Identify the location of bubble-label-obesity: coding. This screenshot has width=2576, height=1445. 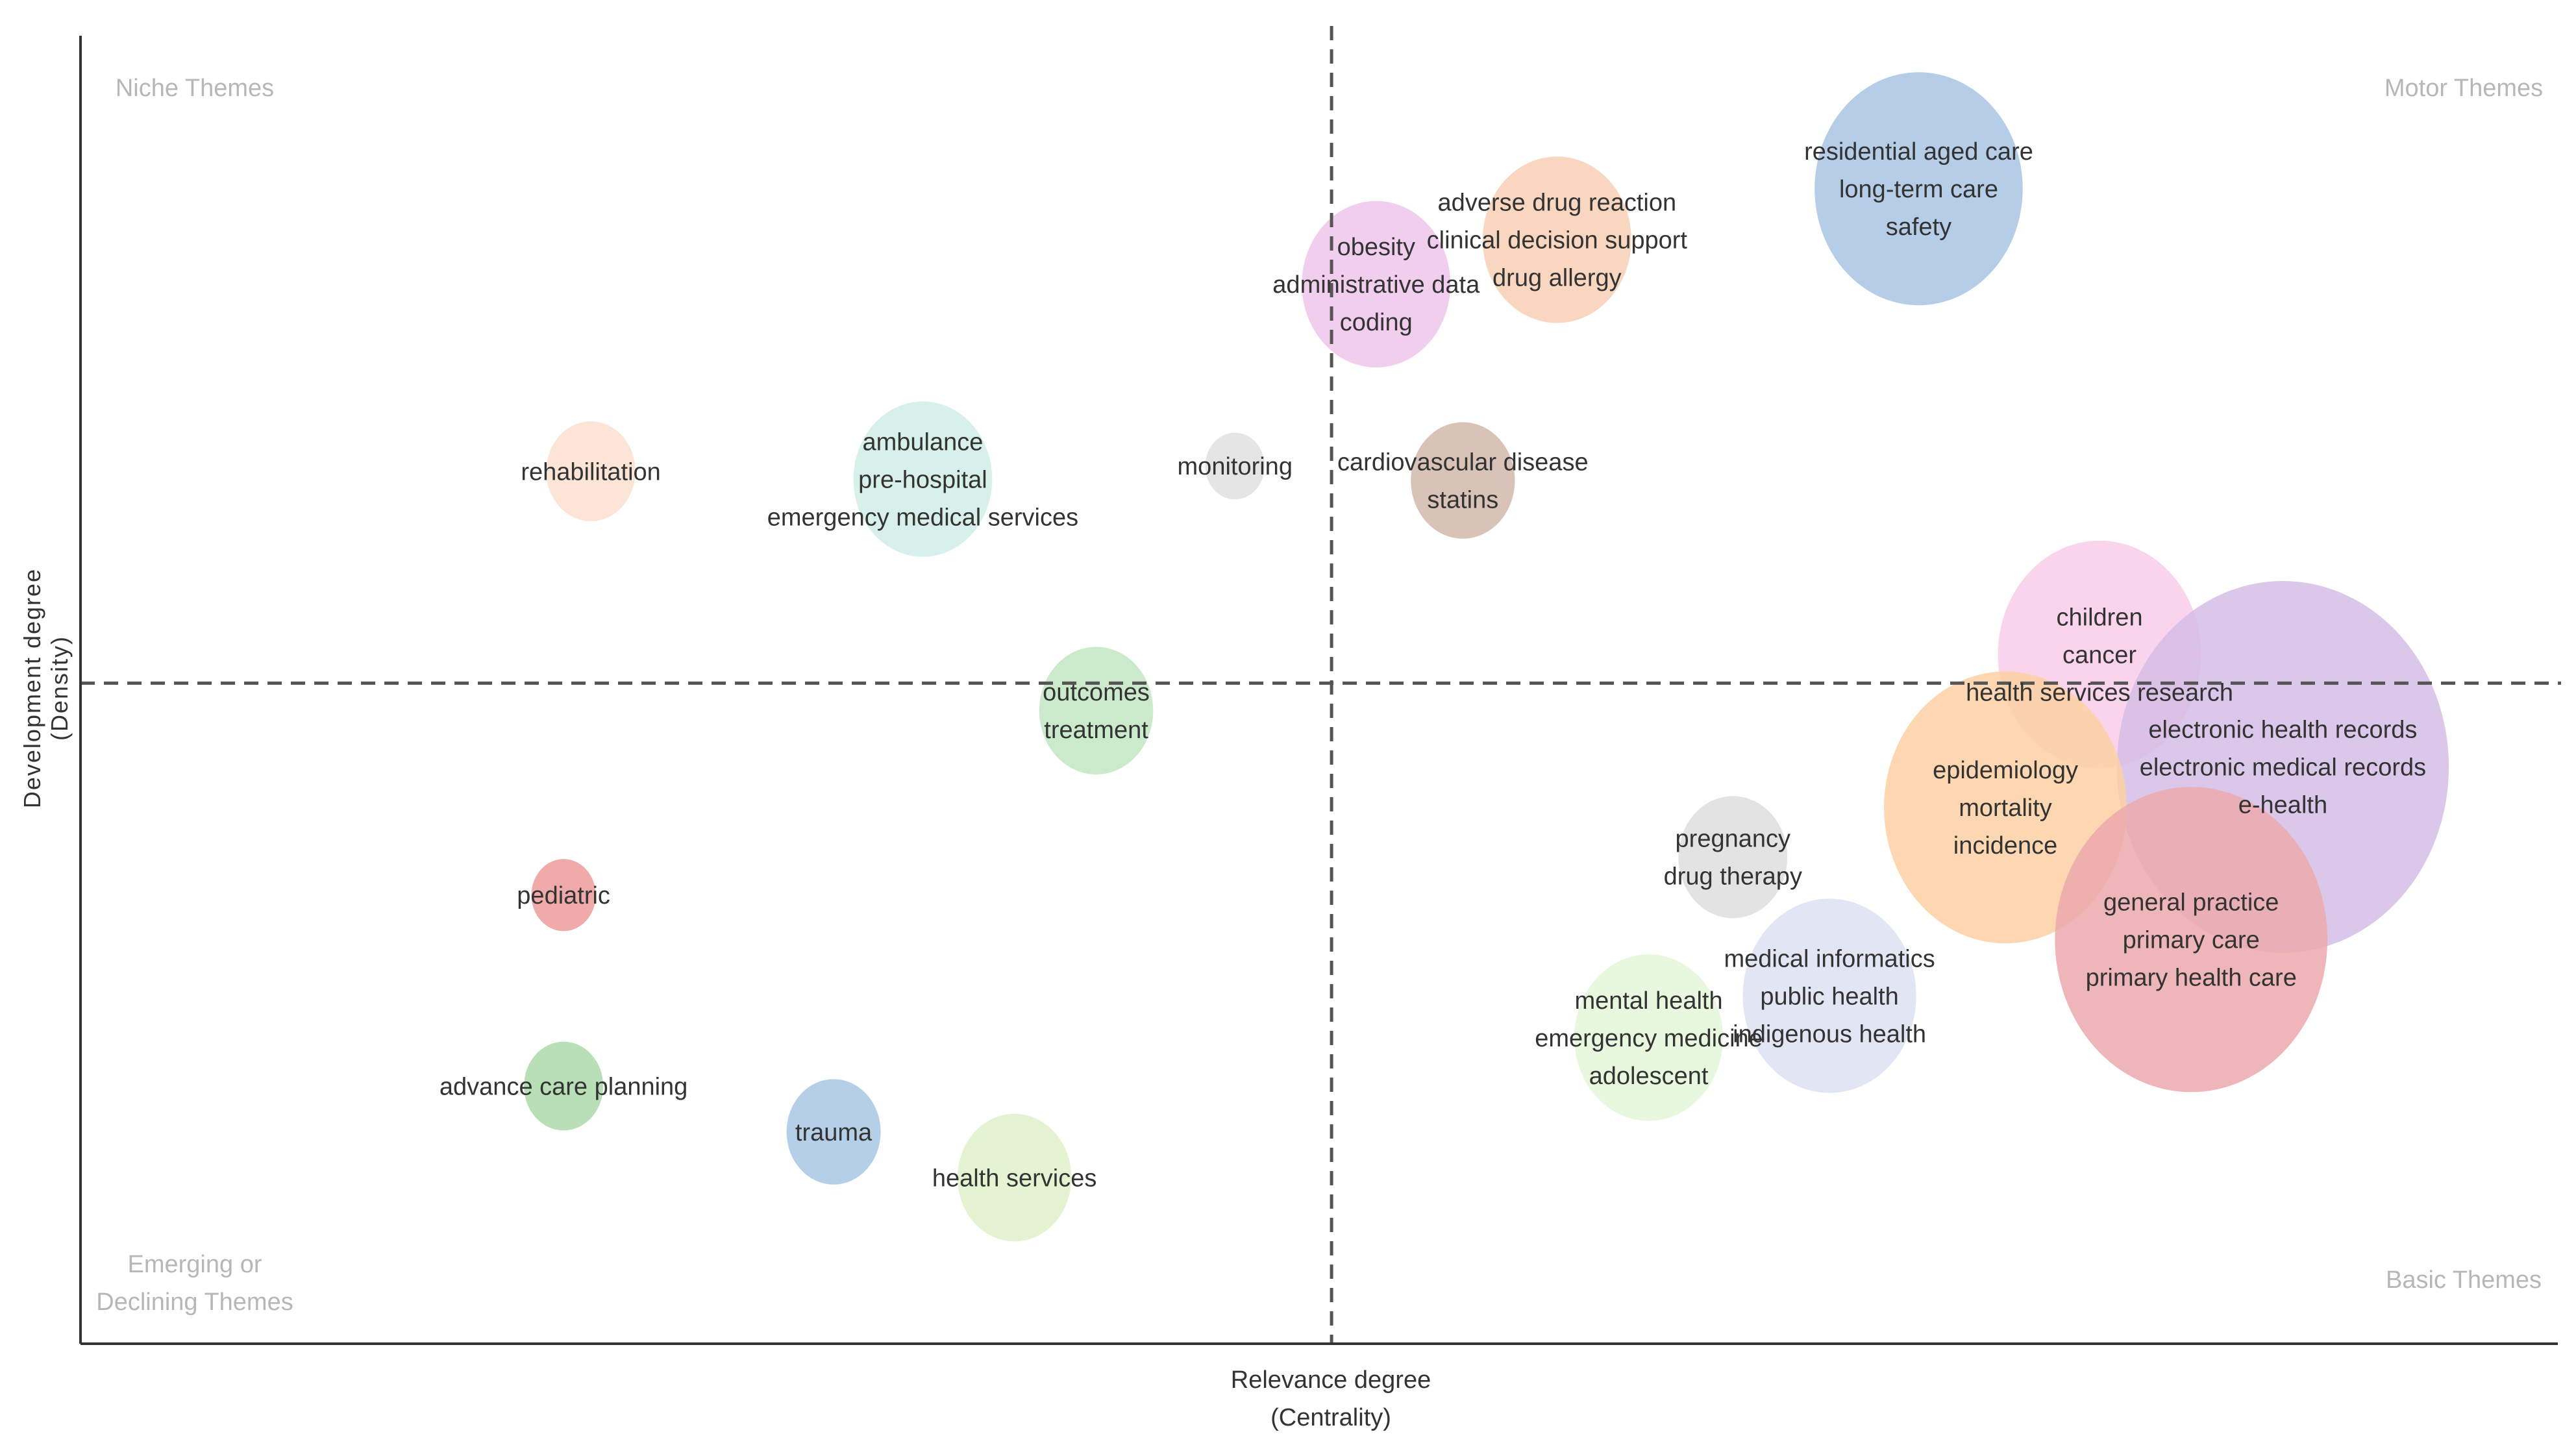
(1376, 322).